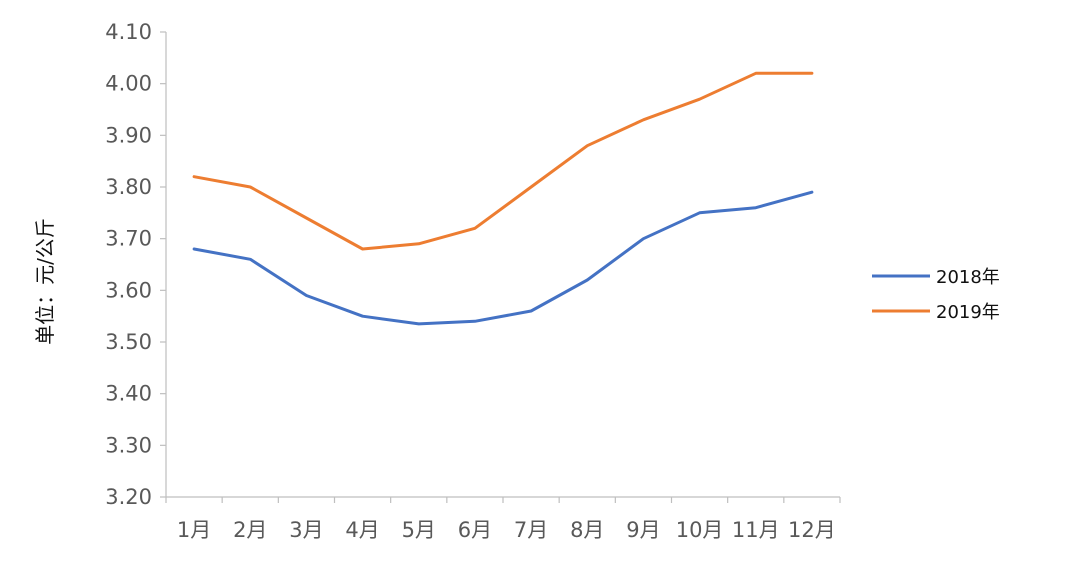 The height and width of the screenshot is (563, 1080). I want to click on x-tick-label: 12月, so click(812, 530).